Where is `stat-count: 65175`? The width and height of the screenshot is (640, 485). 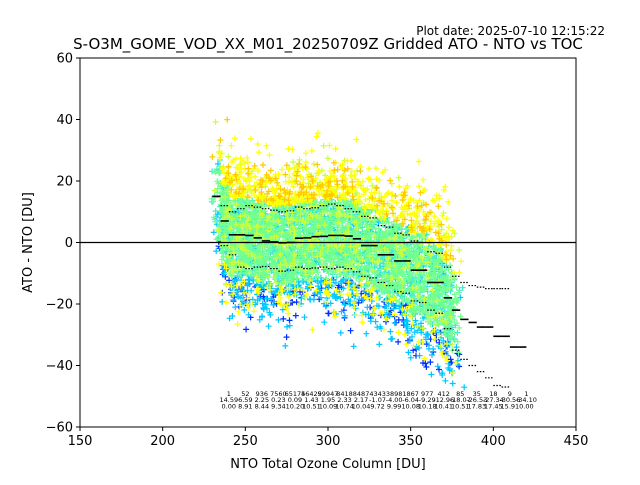 stat-count: 65175 is located at coordinates (295, 394).